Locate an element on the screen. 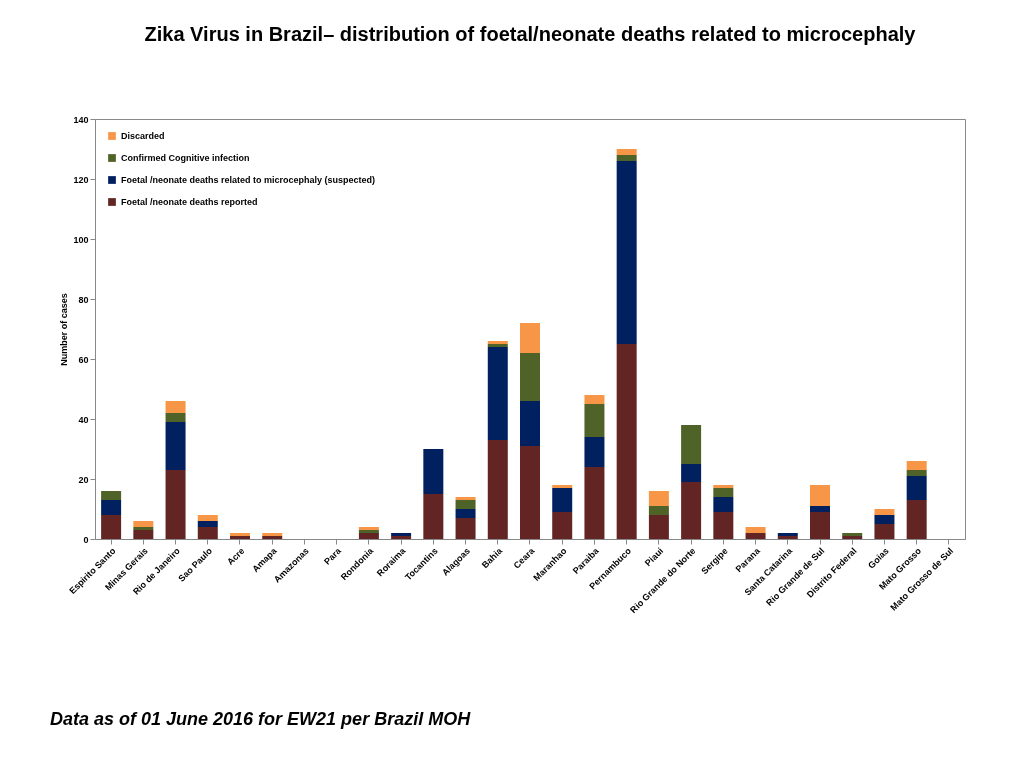  legend-label: Foetal /neonate deaths reported is located at coordinates (189, 202).